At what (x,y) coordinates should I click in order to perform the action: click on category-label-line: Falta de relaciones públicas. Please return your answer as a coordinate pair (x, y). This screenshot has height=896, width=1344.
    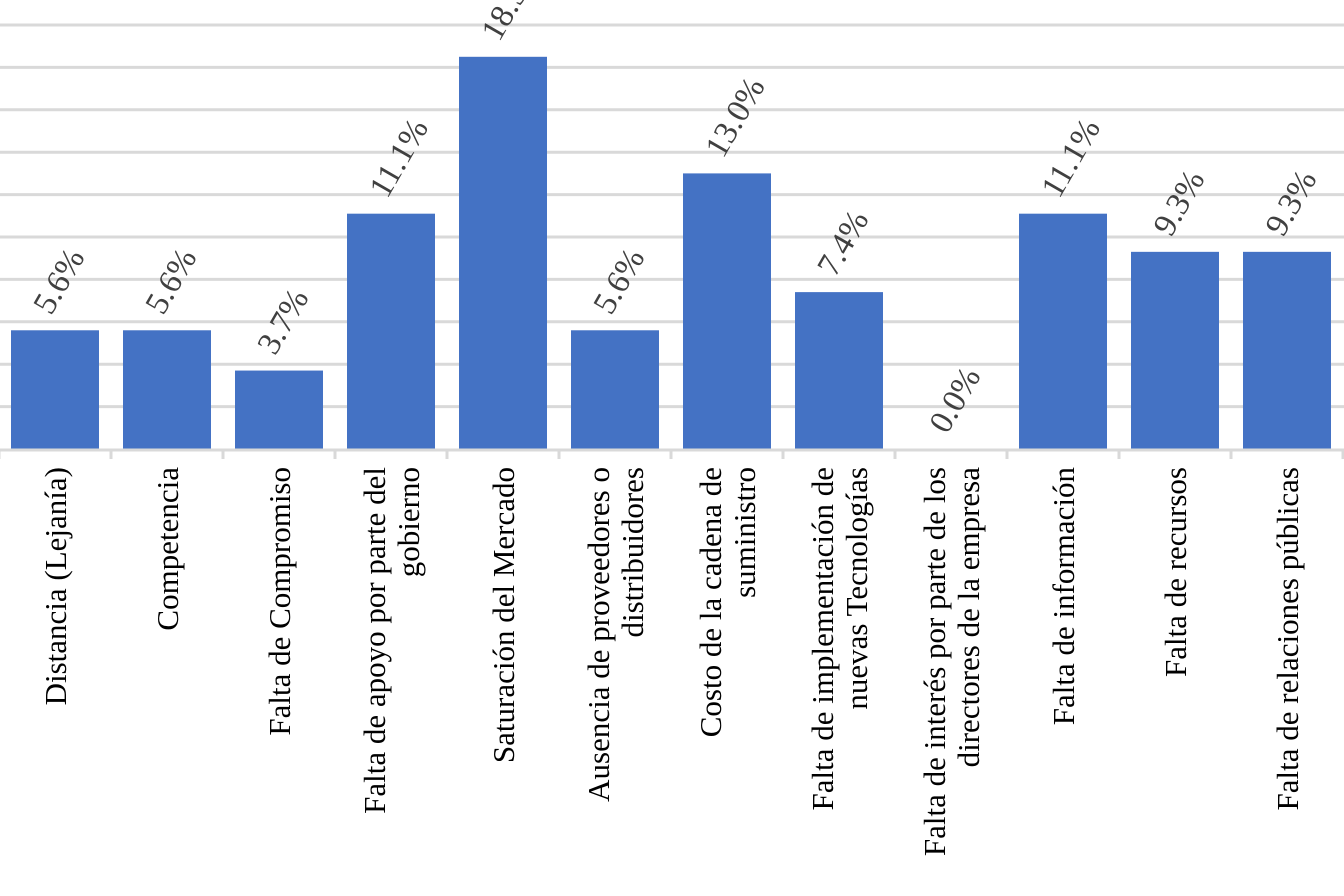
    Looking at the image, I should click on (1287, 638).